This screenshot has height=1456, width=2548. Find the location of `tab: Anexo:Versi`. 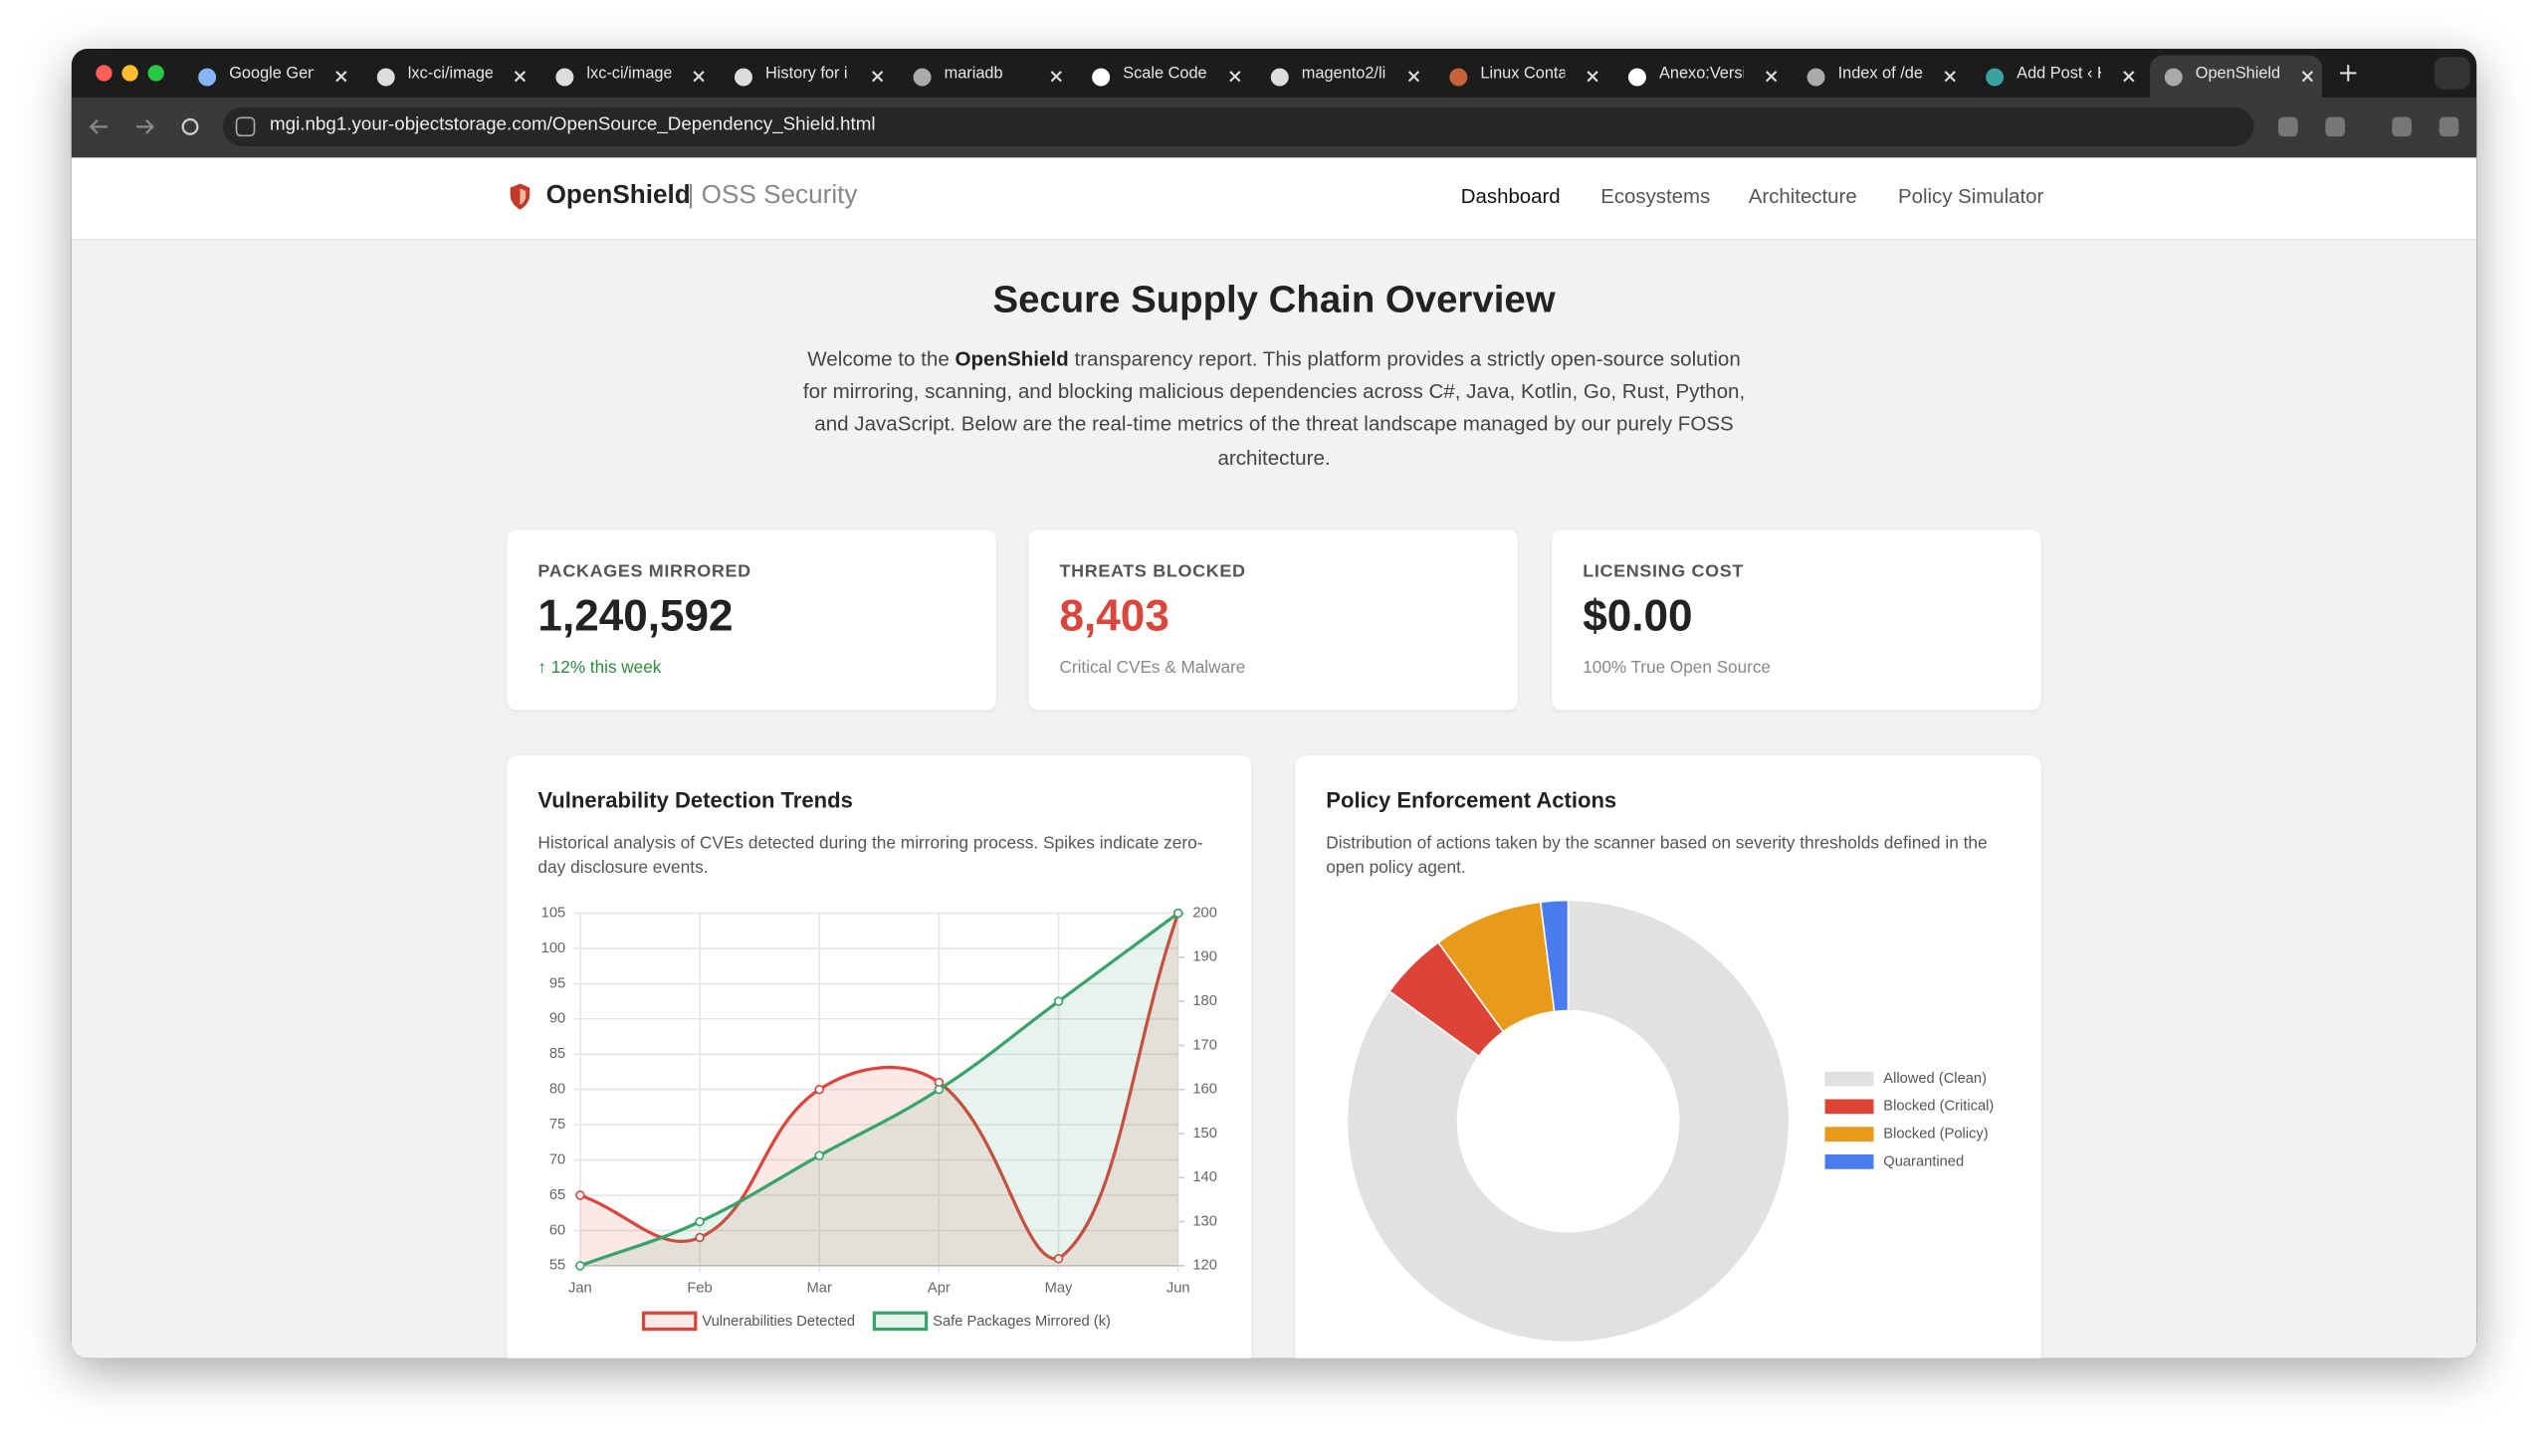

tab: Anexo:Versi is located at coordinates (1699, 77).